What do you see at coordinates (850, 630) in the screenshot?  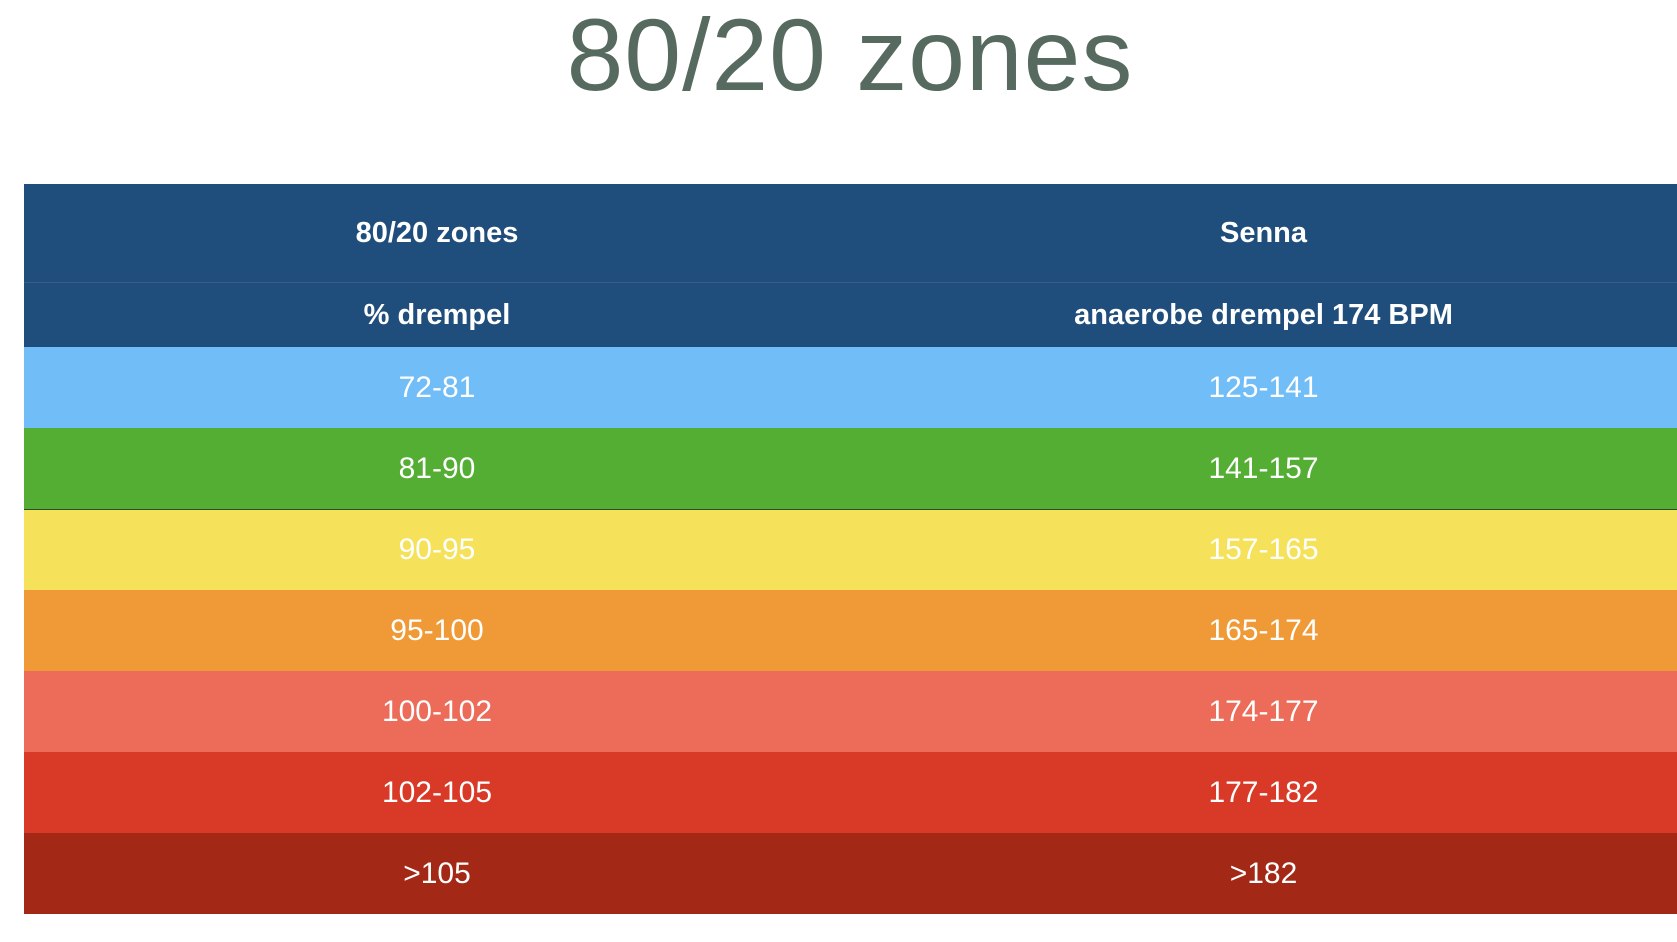 I see `table-row: 95-100 165-174` at bounding box center [850, 630].